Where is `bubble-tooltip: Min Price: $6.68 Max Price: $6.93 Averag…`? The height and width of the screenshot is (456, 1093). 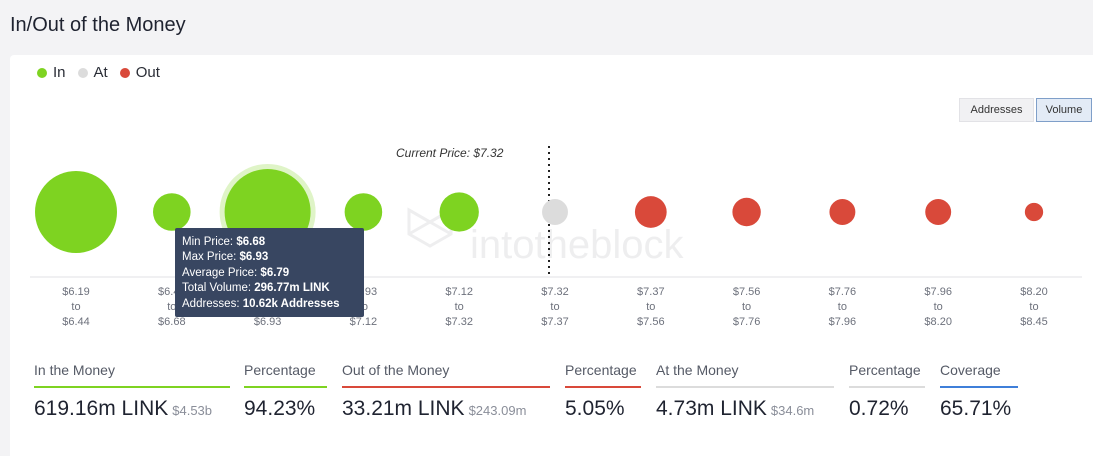
bubble-tooltip: Min Price: $6.68 Max Price: $6.93 Averag… is located at coordinates (269, 272).